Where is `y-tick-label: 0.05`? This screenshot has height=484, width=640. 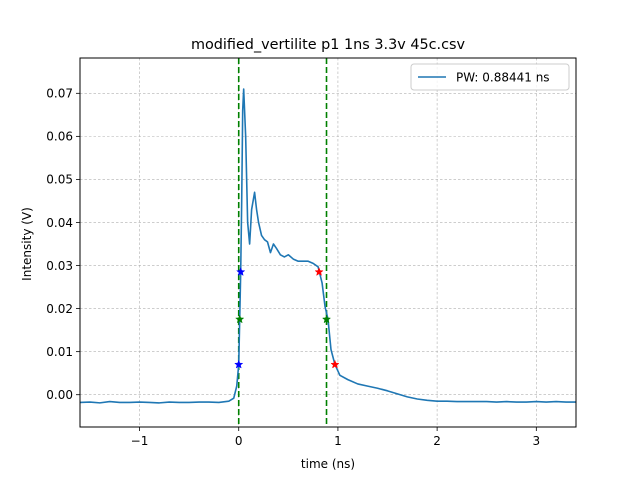 y-tick-label: 0.05 is located at coordinates (59, 180).